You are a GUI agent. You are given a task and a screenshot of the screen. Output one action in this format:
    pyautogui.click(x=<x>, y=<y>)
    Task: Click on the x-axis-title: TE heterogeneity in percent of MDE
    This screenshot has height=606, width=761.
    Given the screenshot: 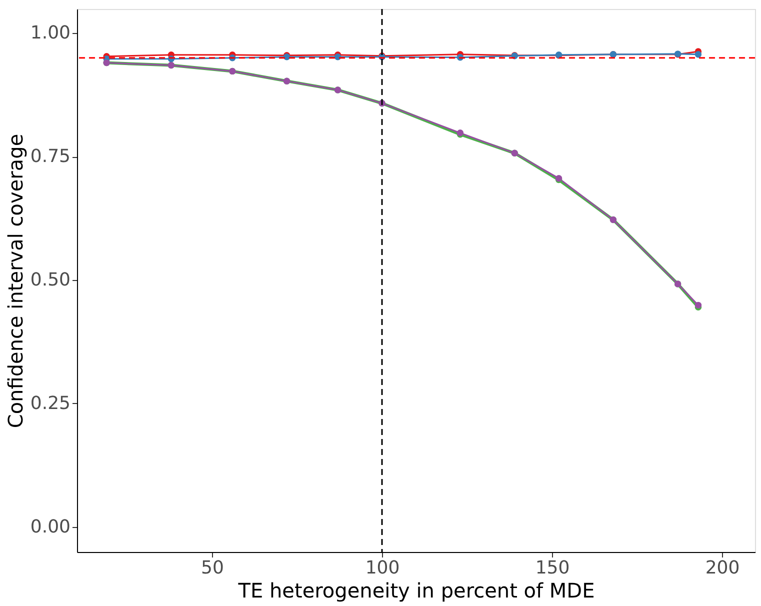 What is the action you would take?
    pyautogui.click(x=416, y=590)
    